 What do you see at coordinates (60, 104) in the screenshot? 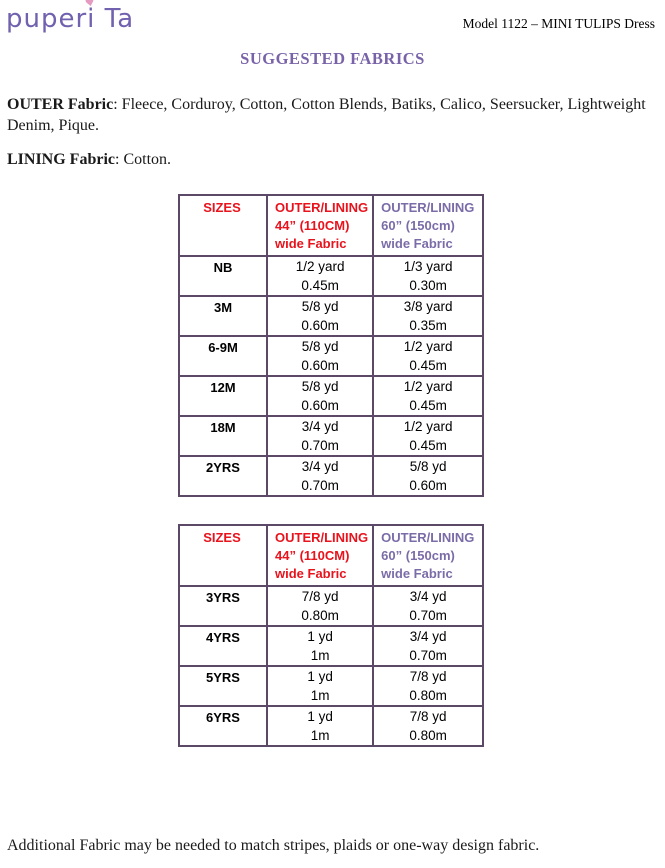
I see `outer-fabric-label: OUTER Fabric` at bounding box center [60, 104].